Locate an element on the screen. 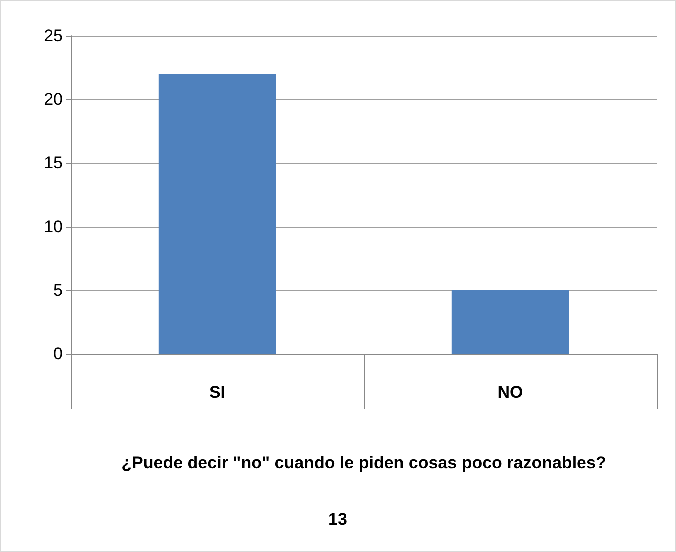 This screenshot has width=676, height=552. x-axis-title: ¿Puede decir "no" cuando le piden cosas poco razonables? is located at coordinates (364, 463).